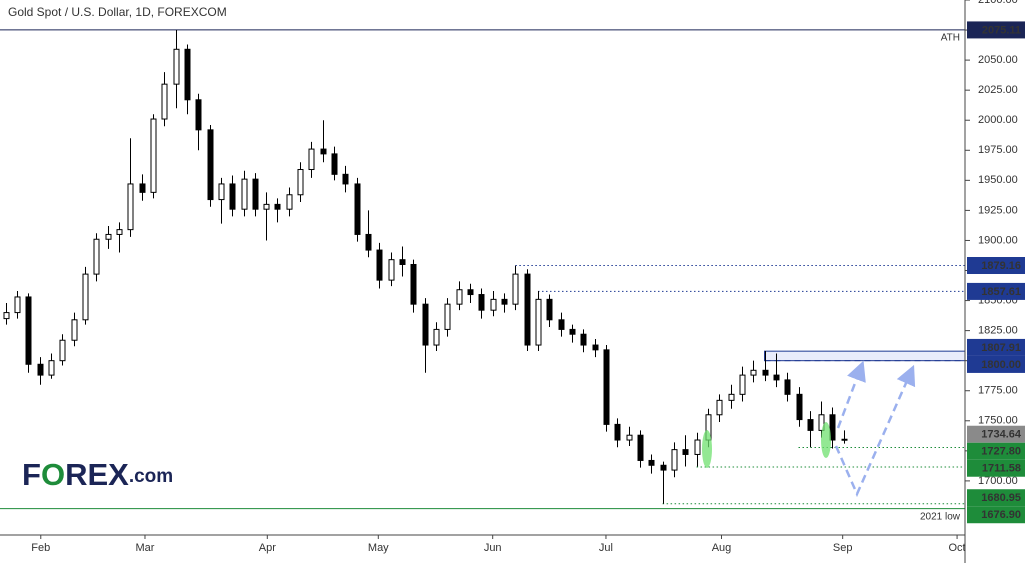  Describe the element at coordinates (998, 240) in the screenshot. I see `y-tick-label: 1900.00` at that location.